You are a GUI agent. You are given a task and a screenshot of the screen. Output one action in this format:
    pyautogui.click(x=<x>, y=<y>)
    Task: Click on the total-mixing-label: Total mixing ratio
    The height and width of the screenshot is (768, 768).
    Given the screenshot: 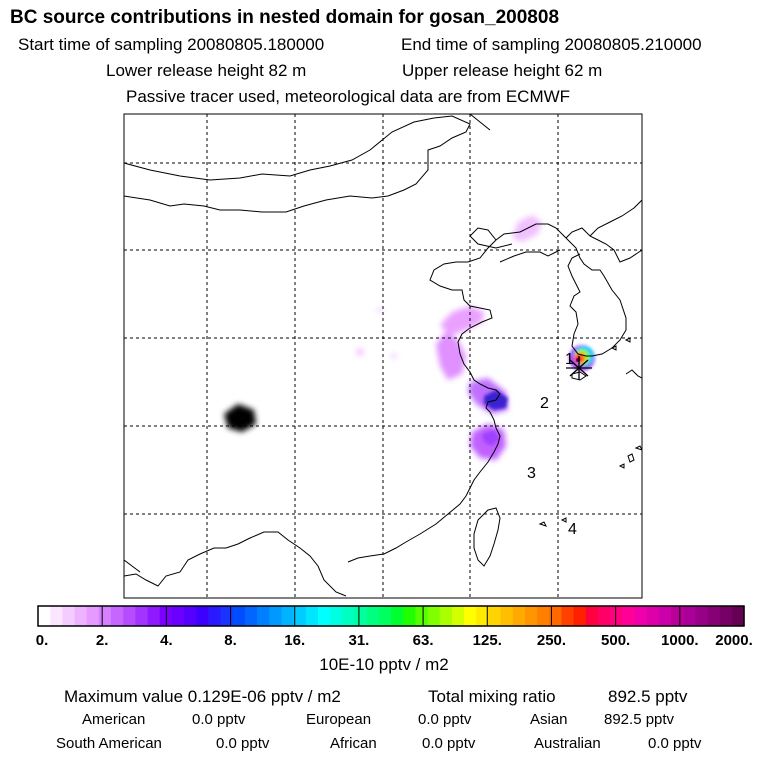 What is the action you would take?
    pyautogui.click(x=492, y=696)
    